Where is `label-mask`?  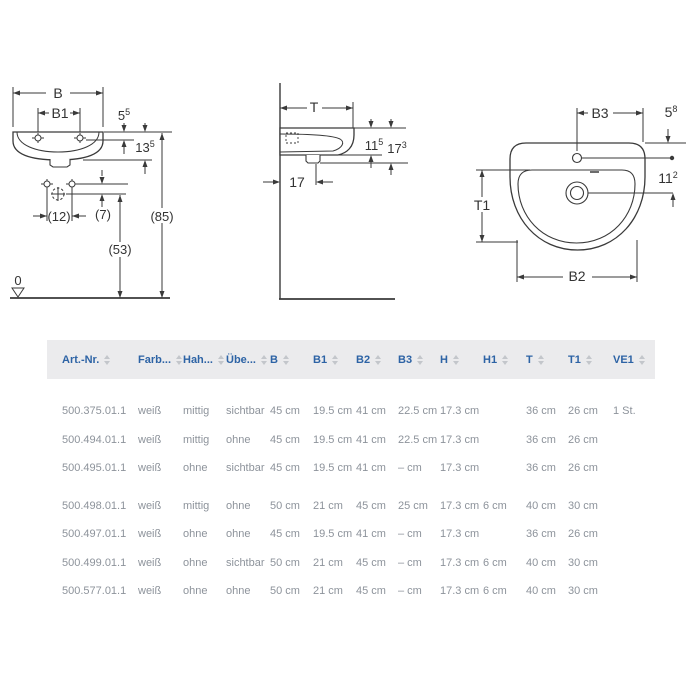 label-mask is located at coordinates (162, 215).